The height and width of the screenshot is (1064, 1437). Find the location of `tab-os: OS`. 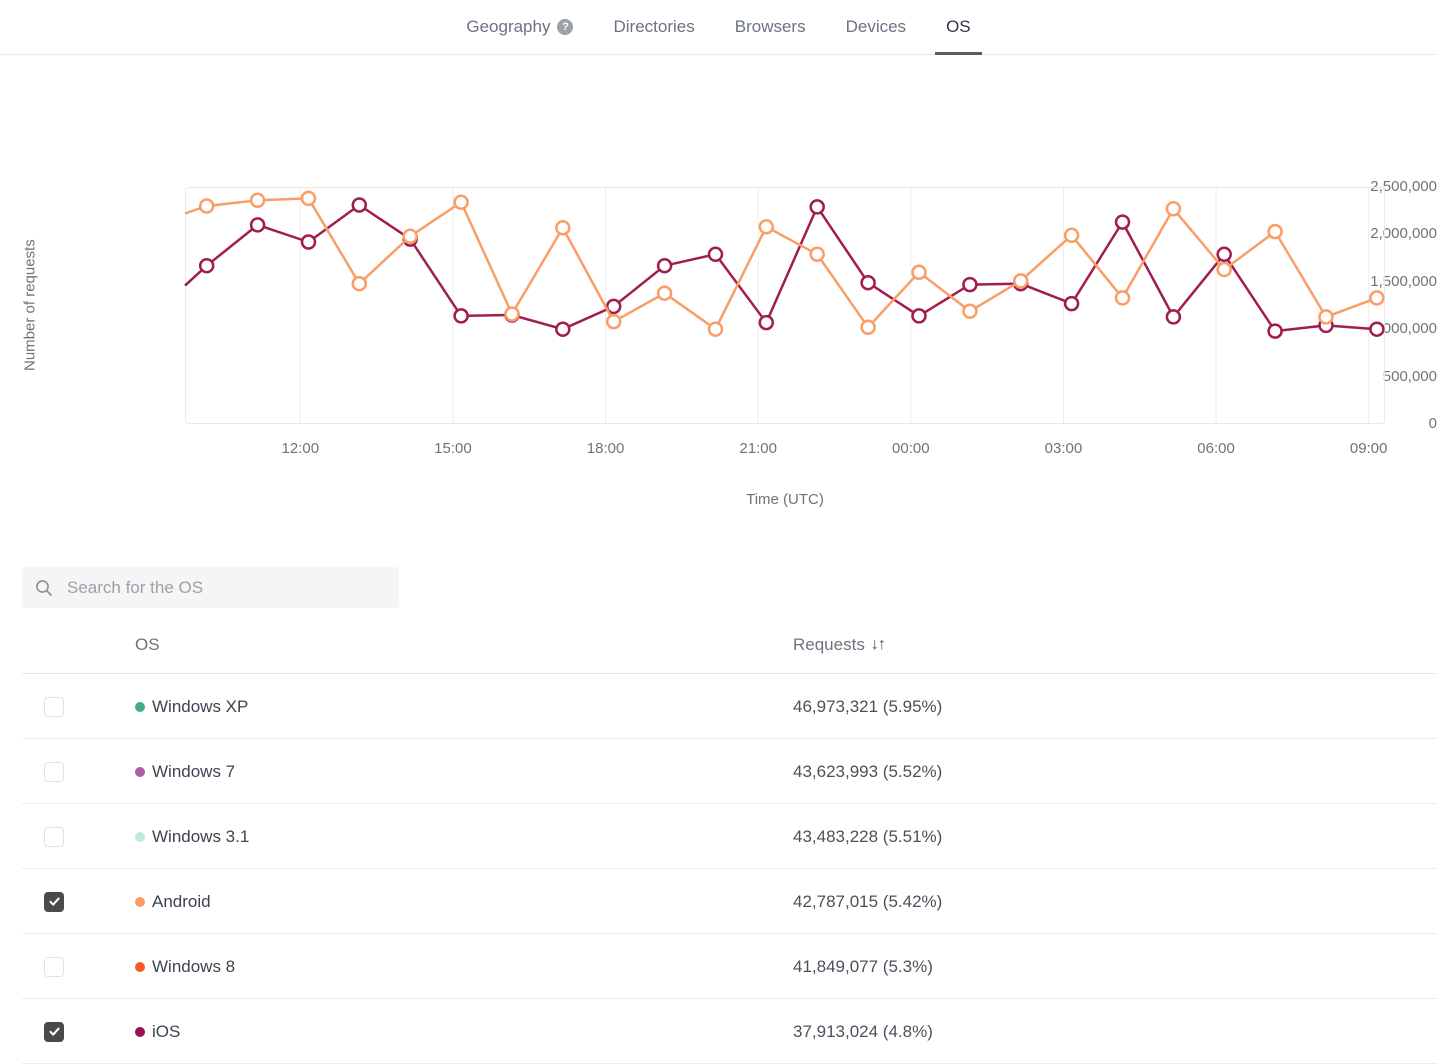

tab-os: OS is located at coordinates (958, 27).